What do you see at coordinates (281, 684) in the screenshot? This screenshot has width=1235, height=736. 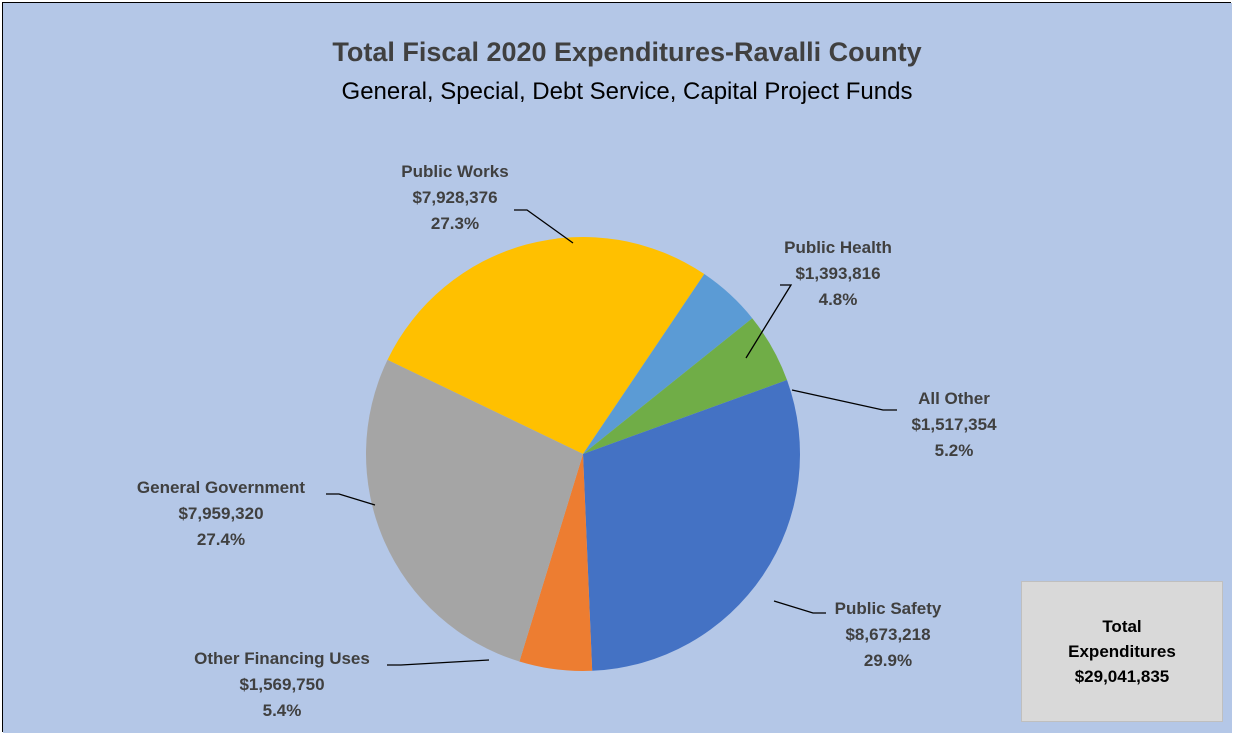 I see `slice-value-label: $1,569,750` at bounding box center [281, 684].